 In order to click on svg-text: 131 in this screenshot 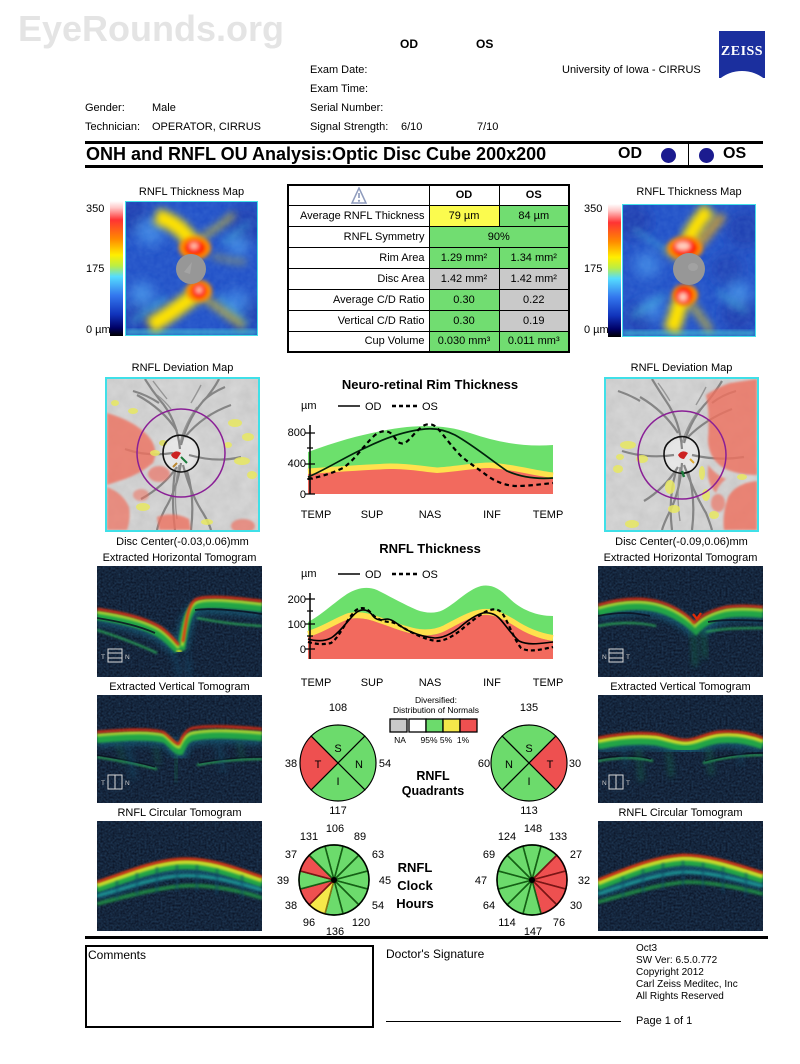, I will do `click(309, 837)`.